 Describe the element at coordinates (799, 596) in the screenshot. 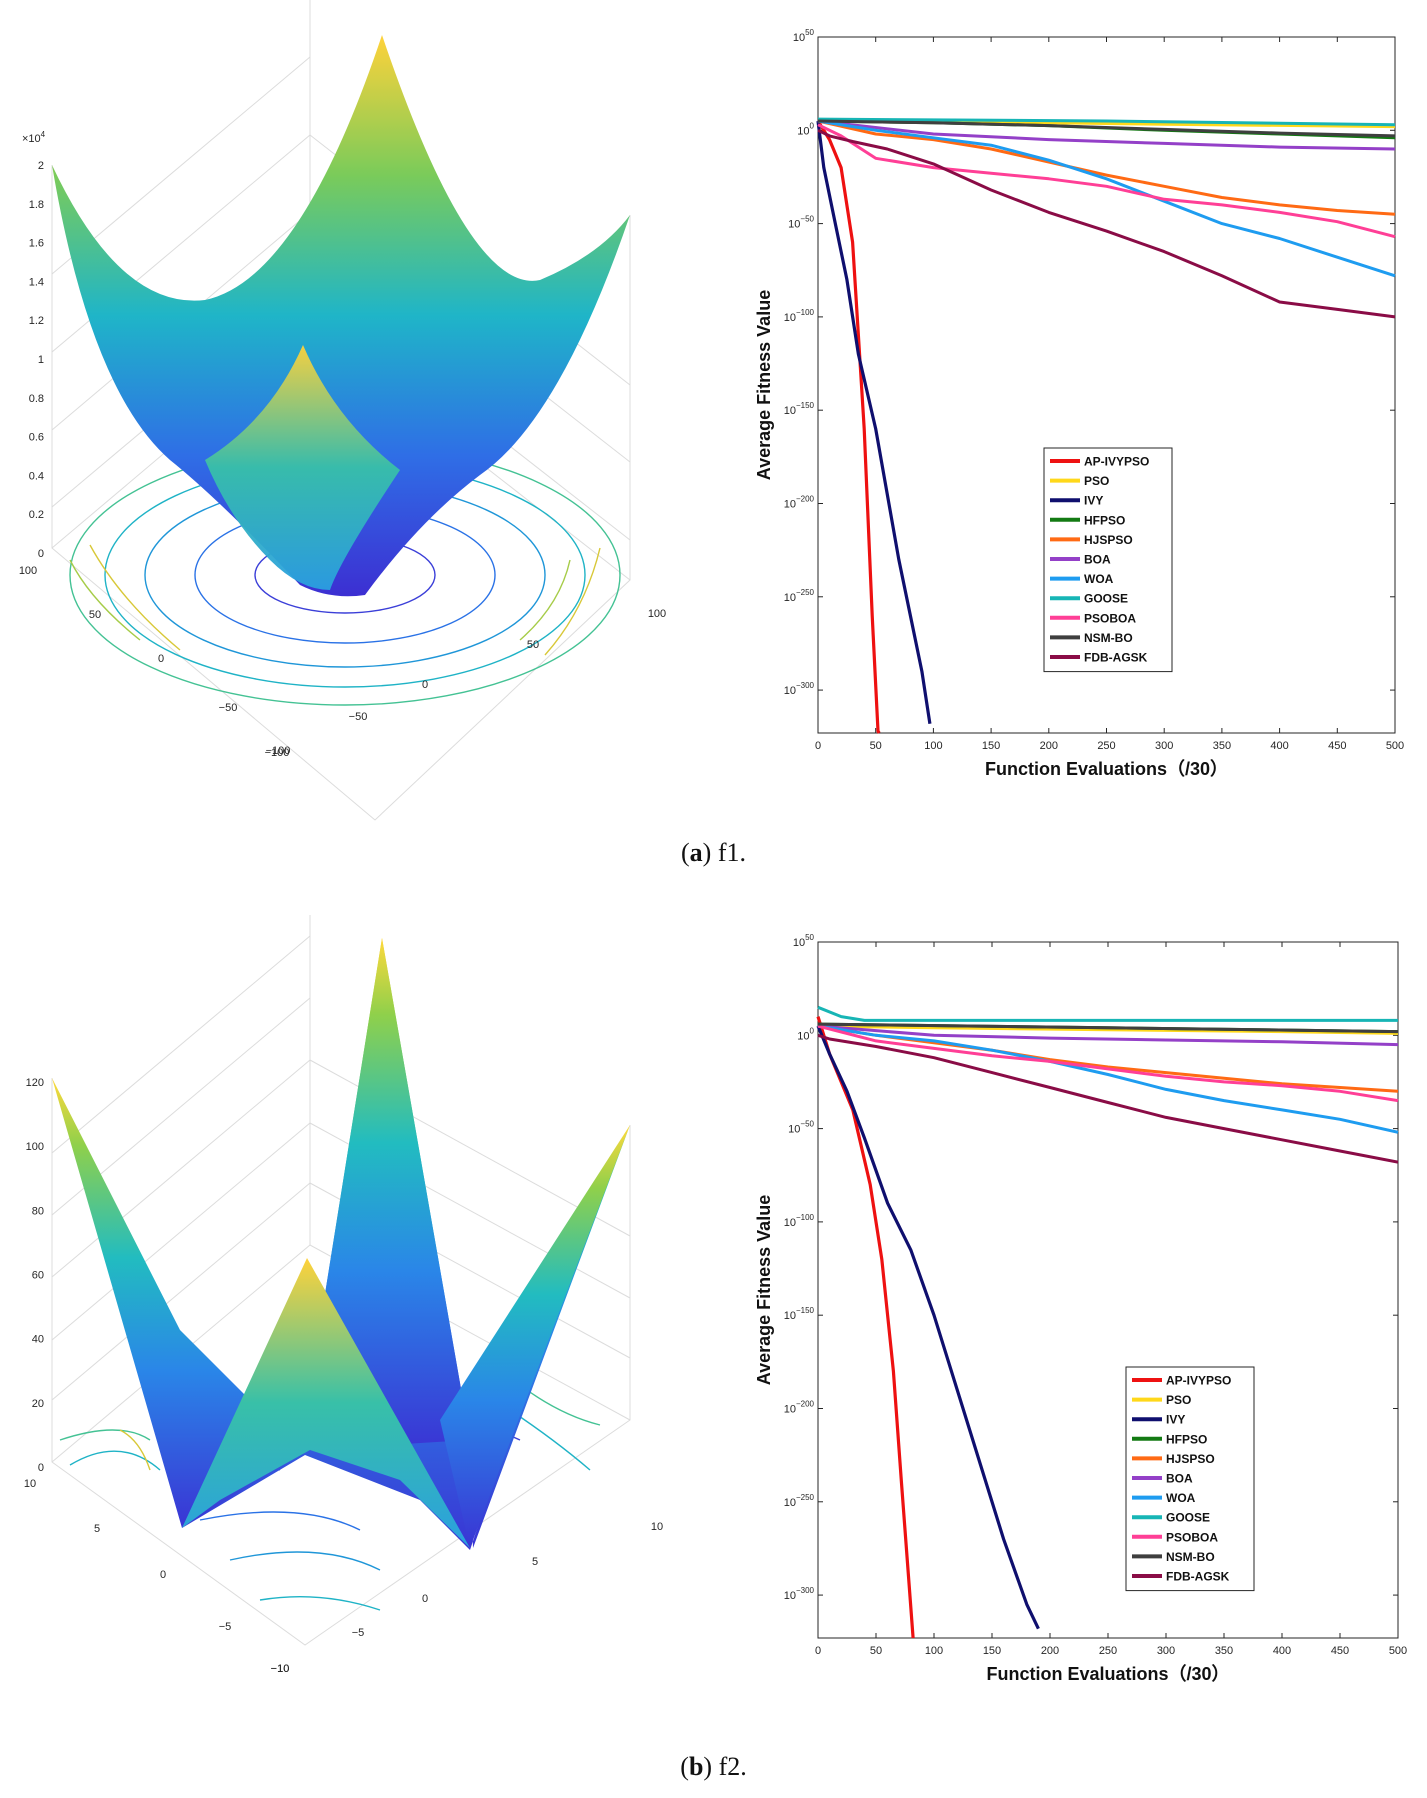

I see `y-tick-label: 10−250` at that location.